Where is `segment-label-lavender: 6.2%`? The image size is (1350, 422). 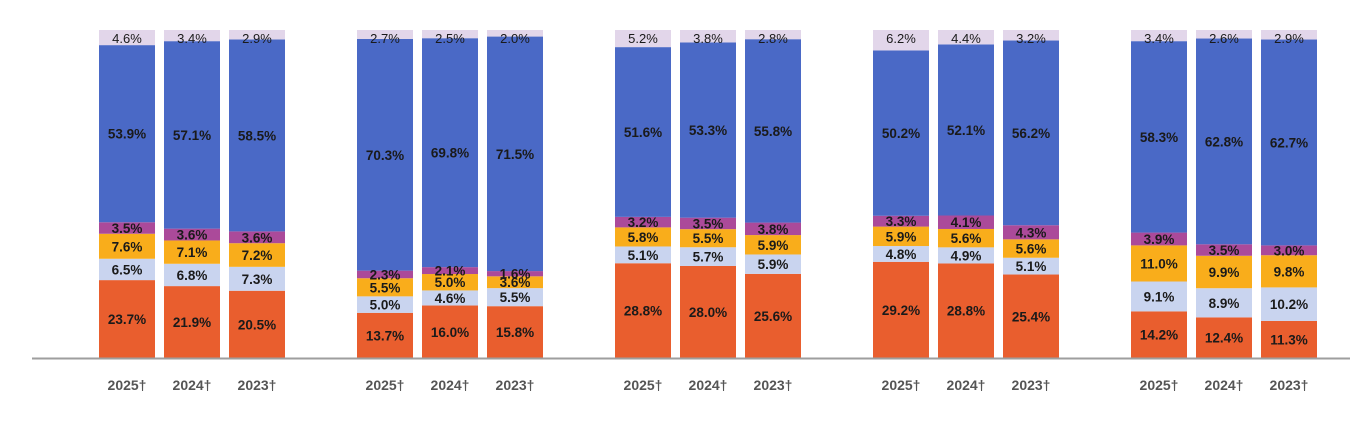 segment-label-lavender: 6.2% is located at coordinates (901, 38).